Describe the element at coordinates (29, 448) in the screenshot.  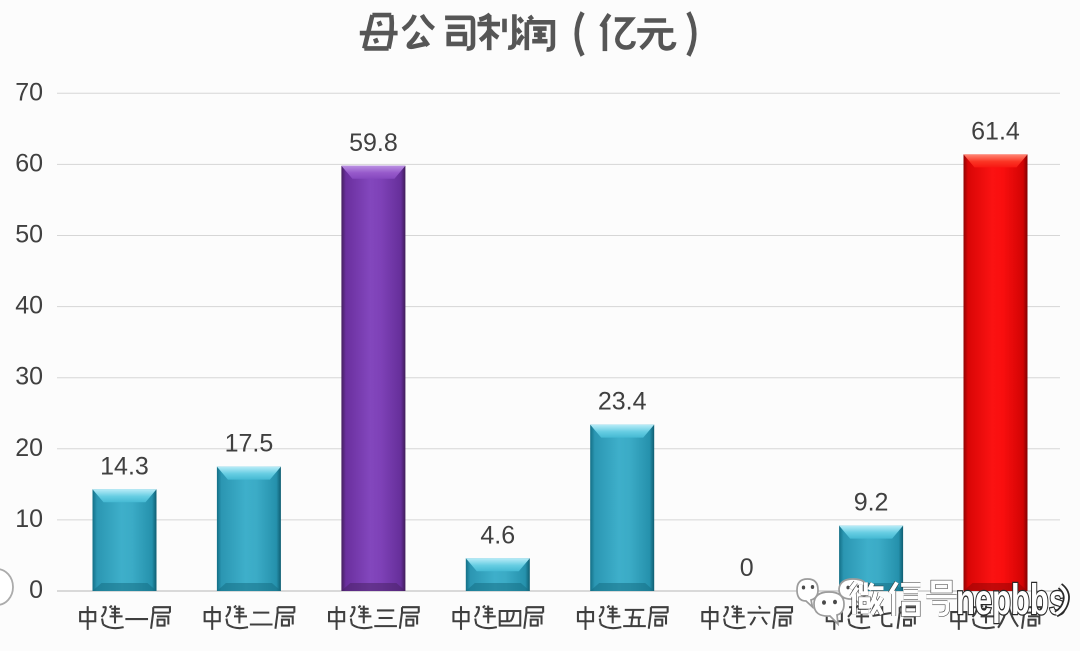
I see `svg-text: 20` at that location.